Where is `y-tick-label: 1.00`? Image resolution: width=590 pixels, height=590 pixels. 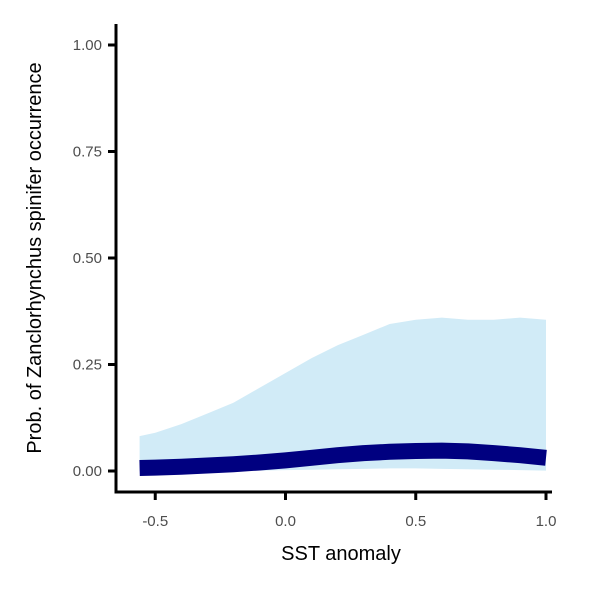 y-tick-label: 1.00 is located at coordinates (87, 45).